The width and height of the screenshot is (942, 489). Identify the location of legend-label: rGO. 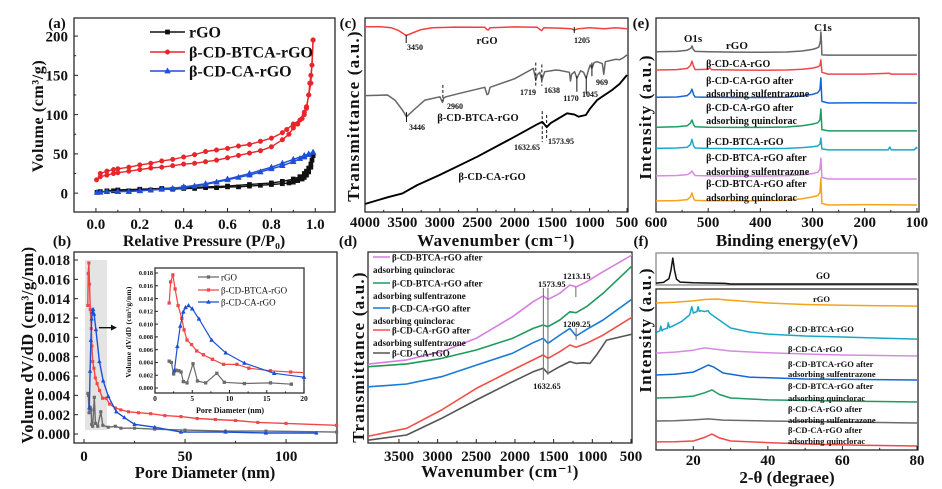
(229, 277).